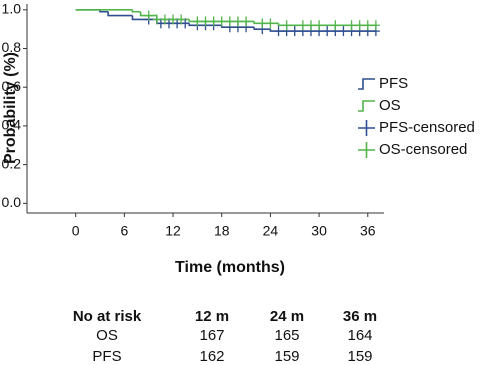  What do you see at coordinates (286, 335) in the screenshot?
I see `risk-table-cell: 165` at bounding box center [286, 335].